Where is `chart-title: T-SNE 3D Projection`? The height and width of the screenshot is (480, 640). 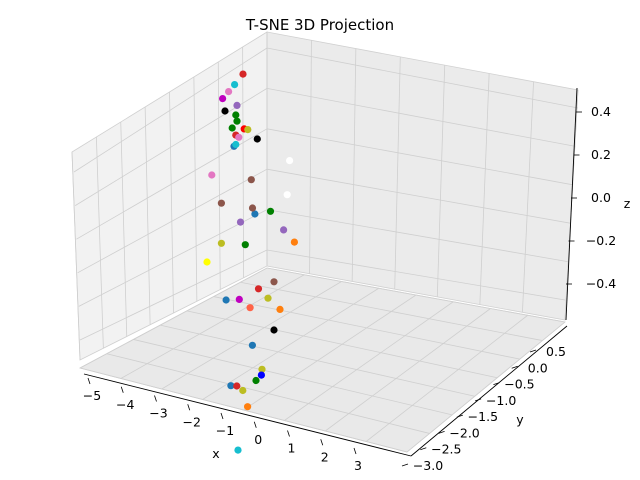 chart-title: T-SNE 3D Projection is located at coordinates (319, 25).